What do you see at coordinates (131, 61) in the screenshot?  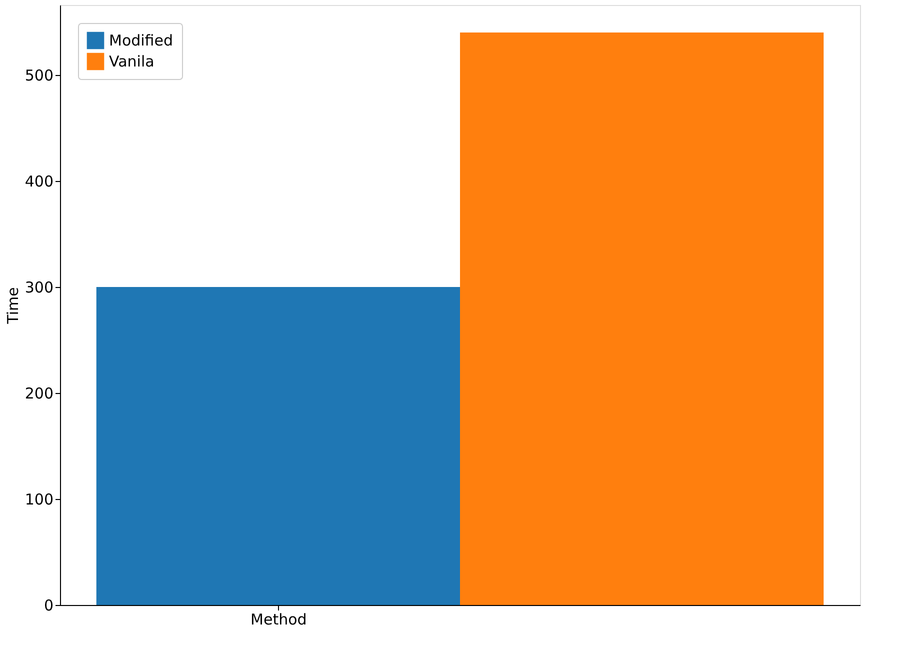 I see `legend-label: Vanila` at bounding box center [131, 61].